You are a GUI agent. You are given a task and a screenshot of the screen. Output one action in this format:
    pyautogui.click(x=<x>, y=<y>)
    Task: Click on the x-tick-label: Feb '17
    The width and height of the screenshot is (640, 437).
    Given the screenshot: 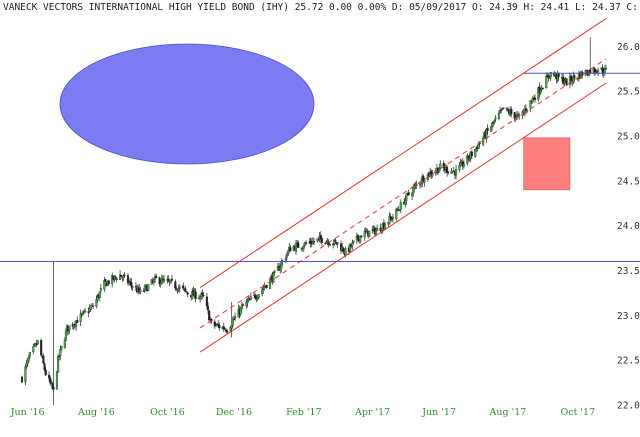 What is the action you would take?
    pyautogui.click(x=304, y=412)
    